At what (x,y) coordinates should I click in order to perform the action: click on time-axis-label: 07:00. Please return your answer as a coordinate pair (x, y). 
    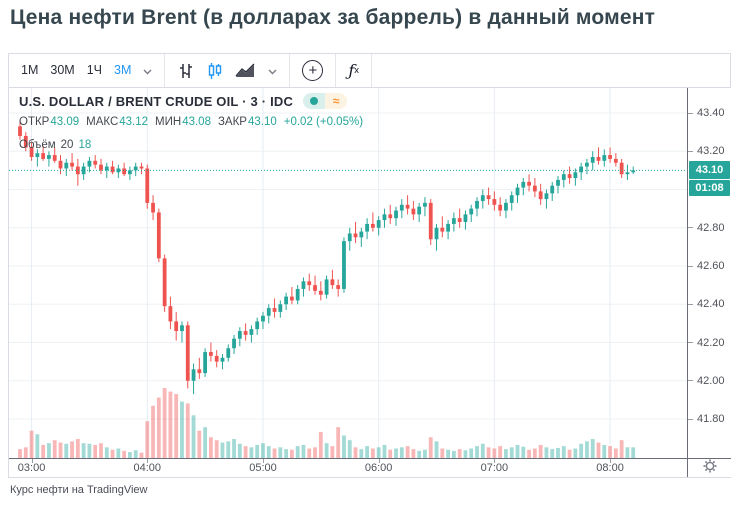
    Looking at the image, I should click on (494, 468).